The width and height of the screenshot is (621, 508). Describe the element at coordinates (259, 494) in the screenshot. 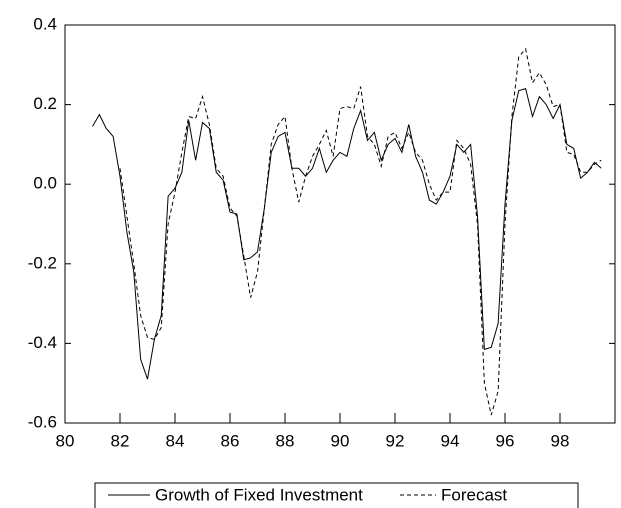

I see `legend-label: Growth of Fixed Investment` at that location.